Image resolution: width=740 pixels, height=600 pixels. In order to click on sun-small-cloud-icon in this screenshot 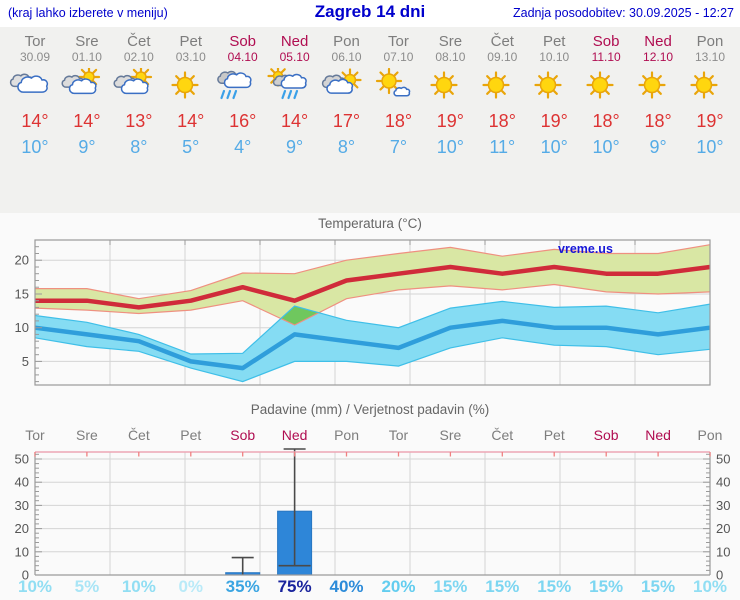, I will do `click(398, 86)`.